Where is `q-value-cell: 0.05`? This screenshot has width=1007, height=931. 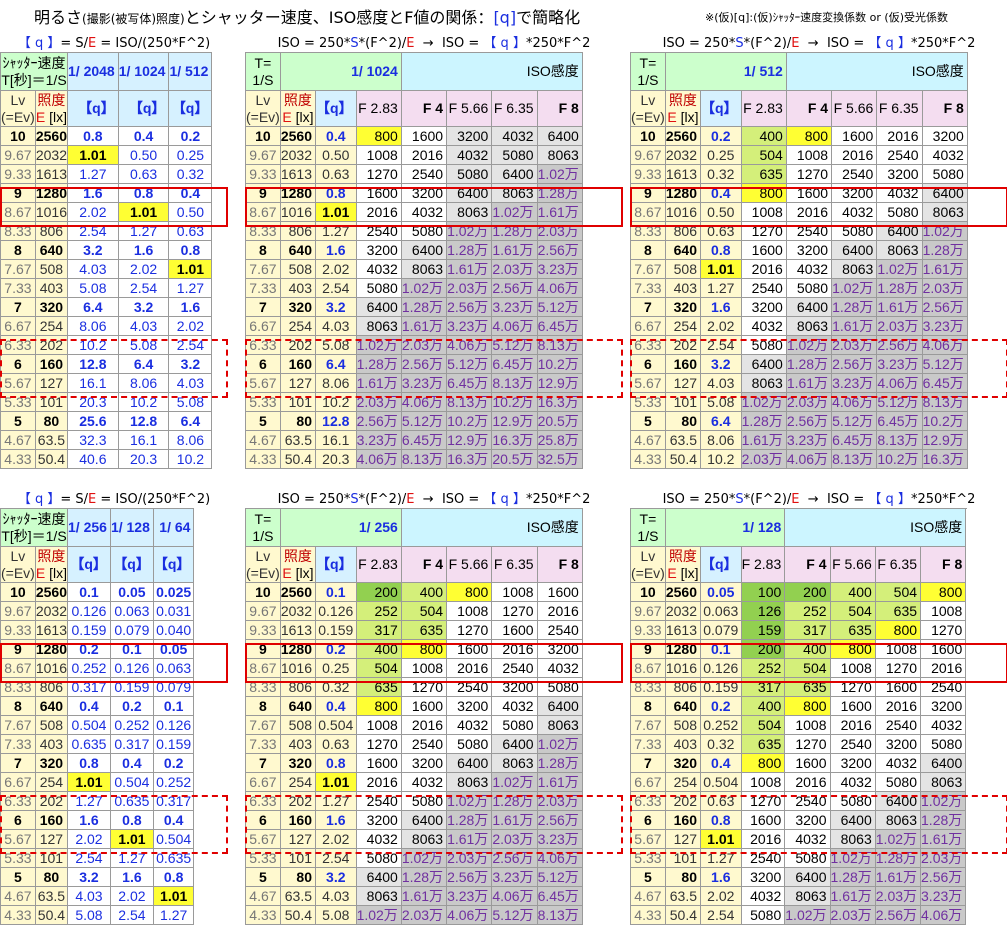
q-value-cell: 0.05 is located at coordinates (721, 592).